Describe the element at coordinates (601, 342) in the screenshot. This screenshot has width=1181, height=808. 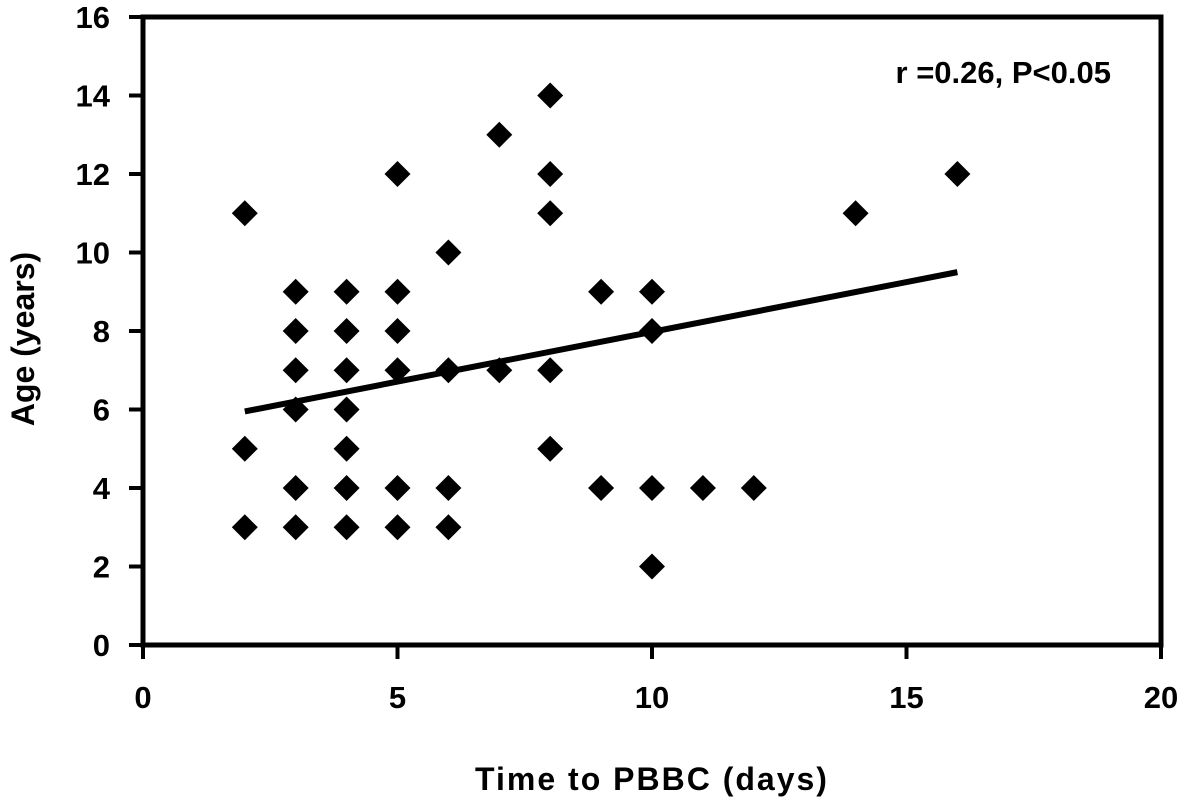
I see `trendline` at that location.